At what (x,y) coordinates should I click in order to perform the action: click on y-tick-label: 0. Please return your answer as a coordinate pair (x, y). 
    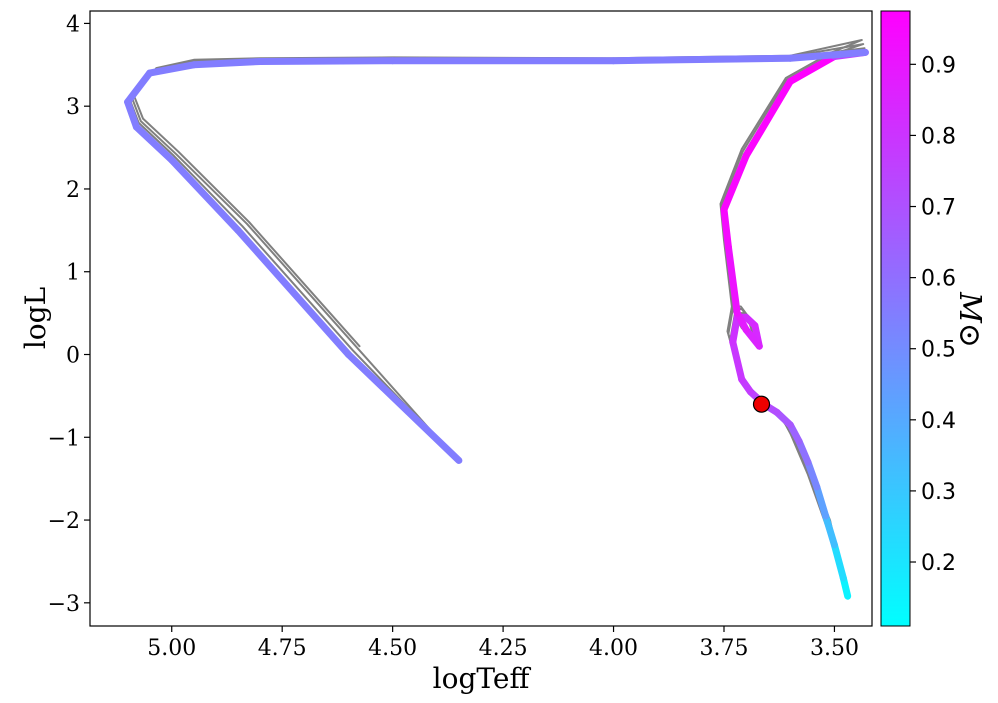
    Looking at the image, I should click on (73, 356).